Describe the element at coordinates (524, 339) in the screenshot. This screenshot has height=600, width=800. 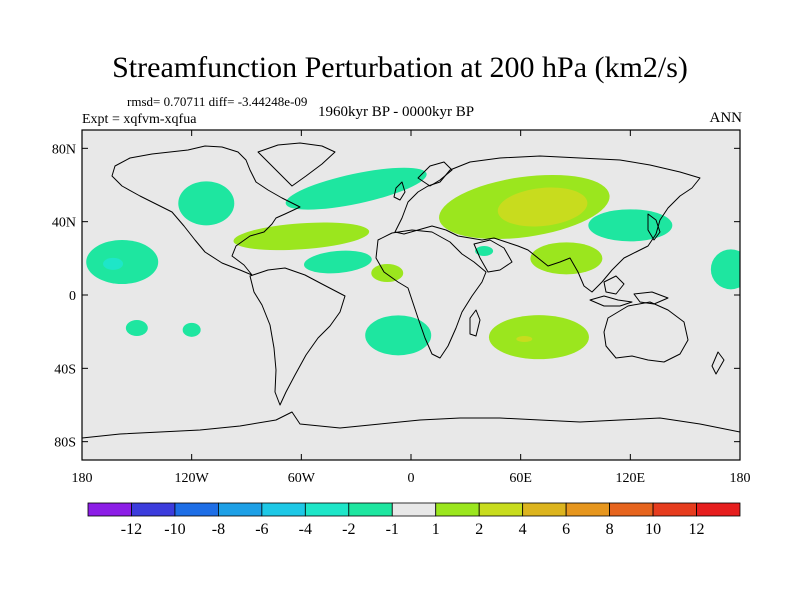
I see `anomaly-indian-ocean-positive-core` at that location.